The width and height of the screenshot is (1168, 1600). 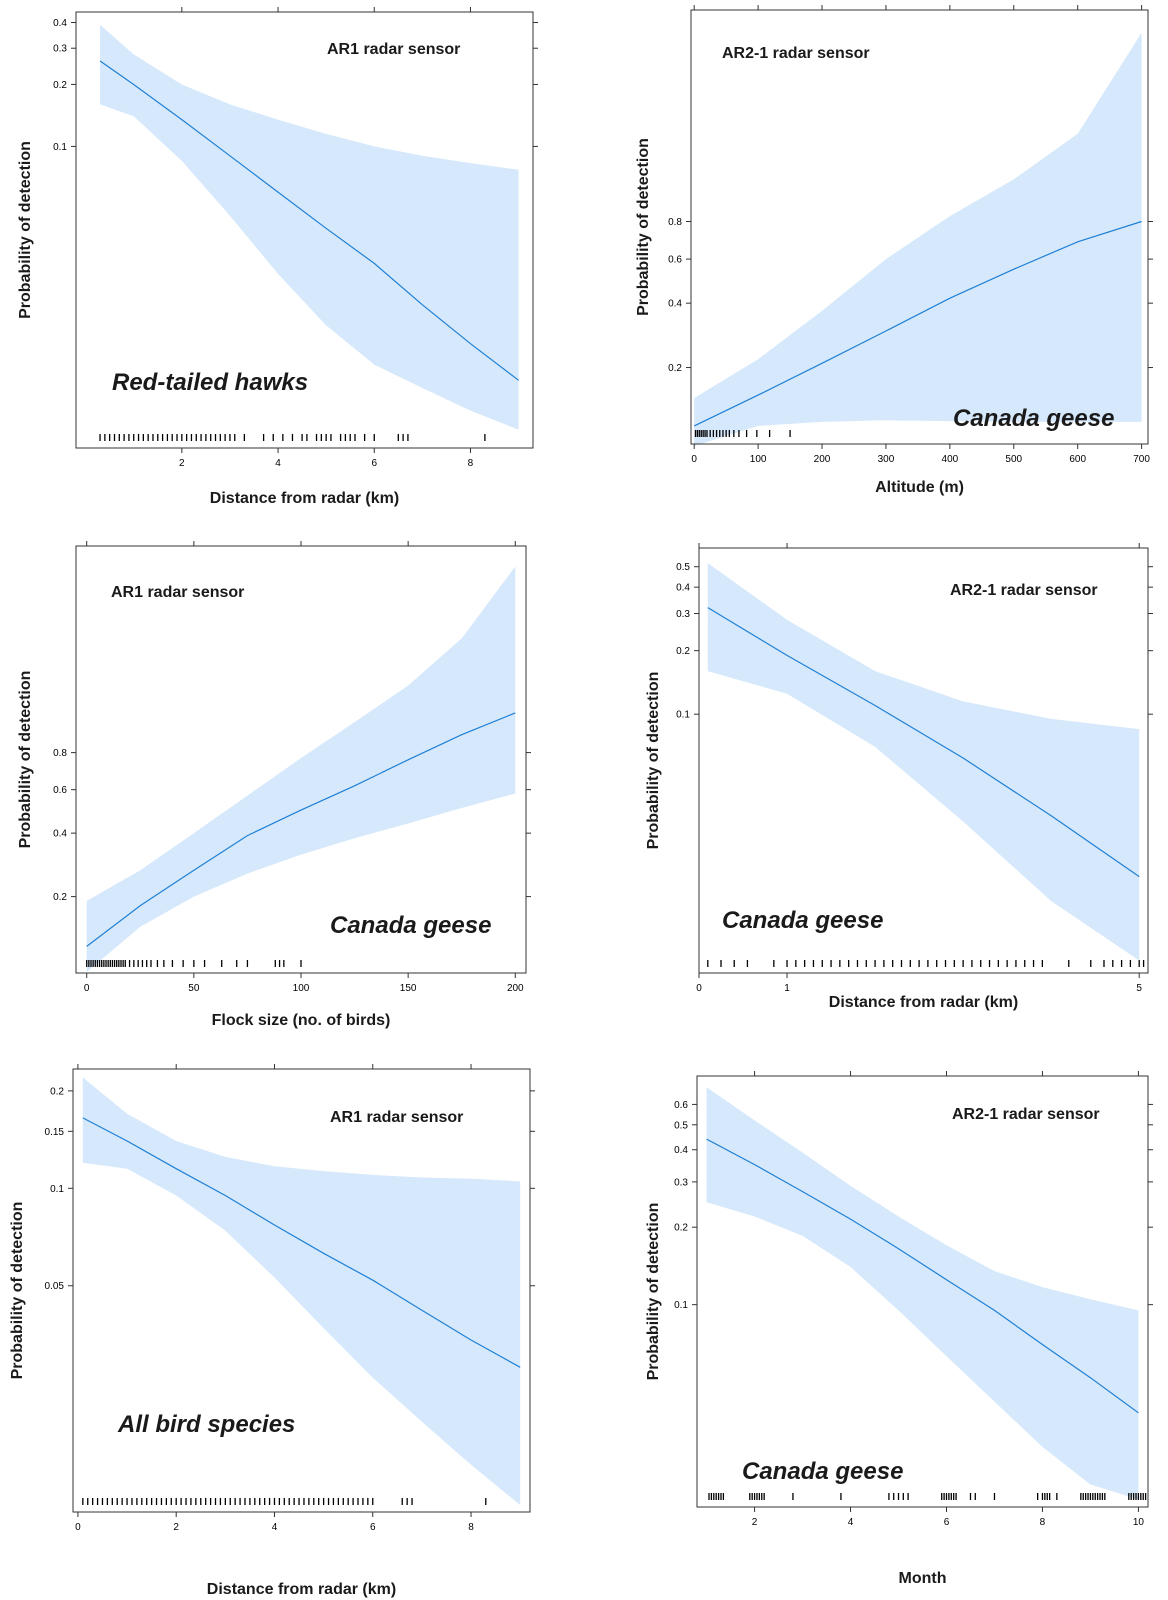 What do you see at coordinates (194, 988) in the screenshot?
I see `x-tick-label: 50` at bounding box center [194, 988].